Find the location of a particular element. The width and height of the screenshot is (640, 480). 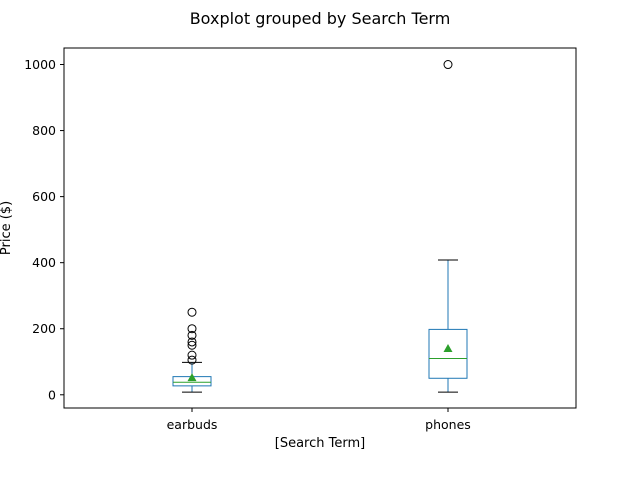

x-tick-label: earbuds is located at coordinates (192, 424).